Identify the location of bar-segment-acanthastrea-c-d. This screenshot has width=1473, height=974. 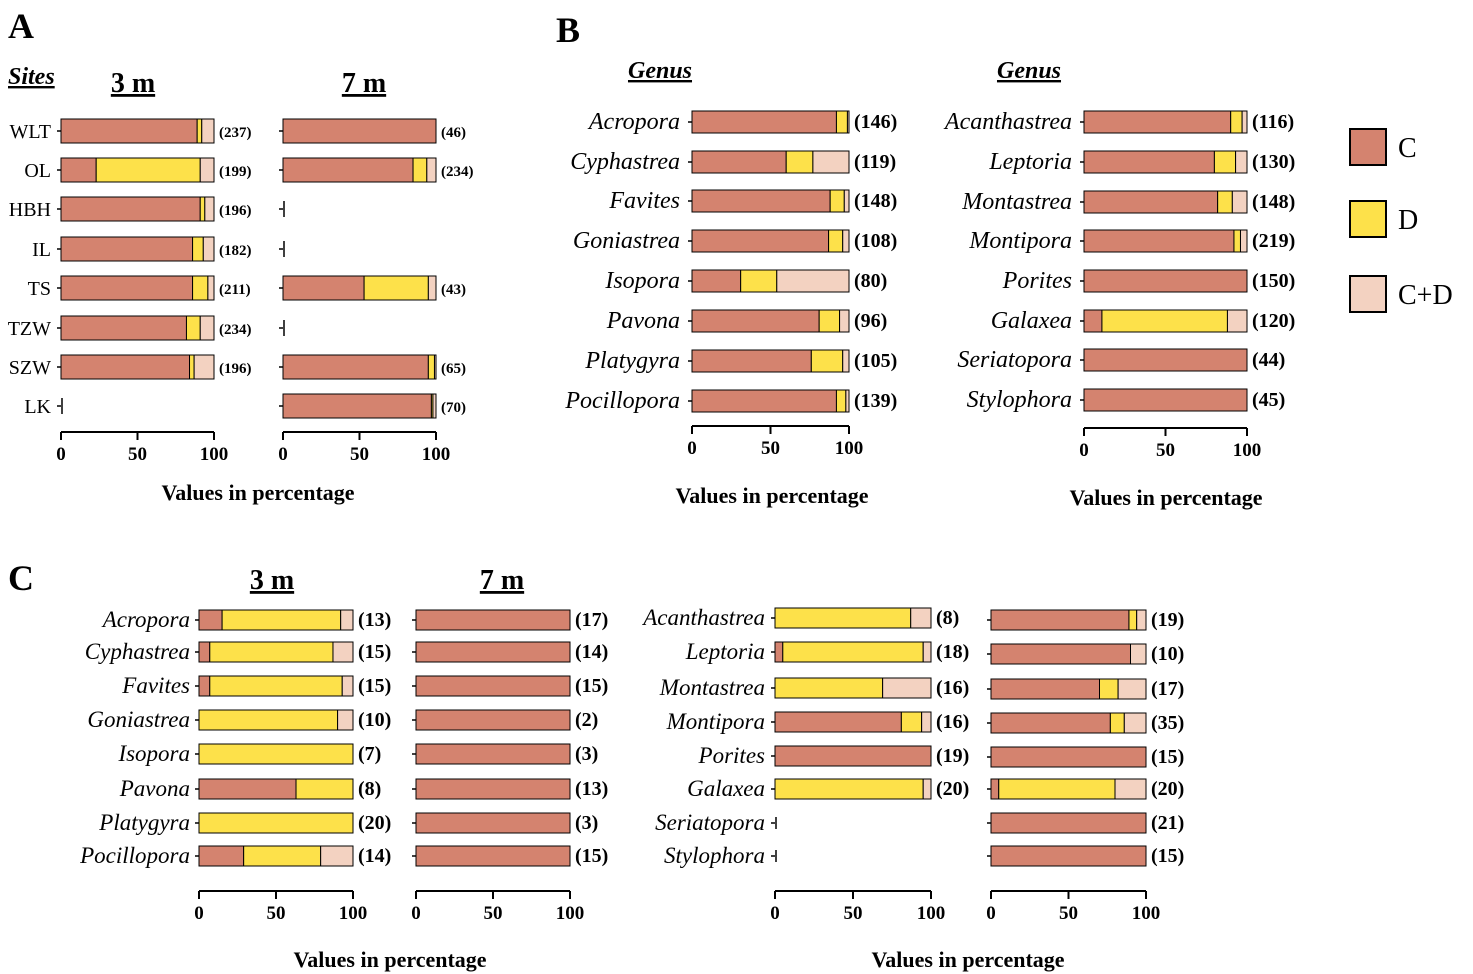
(1244, 122).